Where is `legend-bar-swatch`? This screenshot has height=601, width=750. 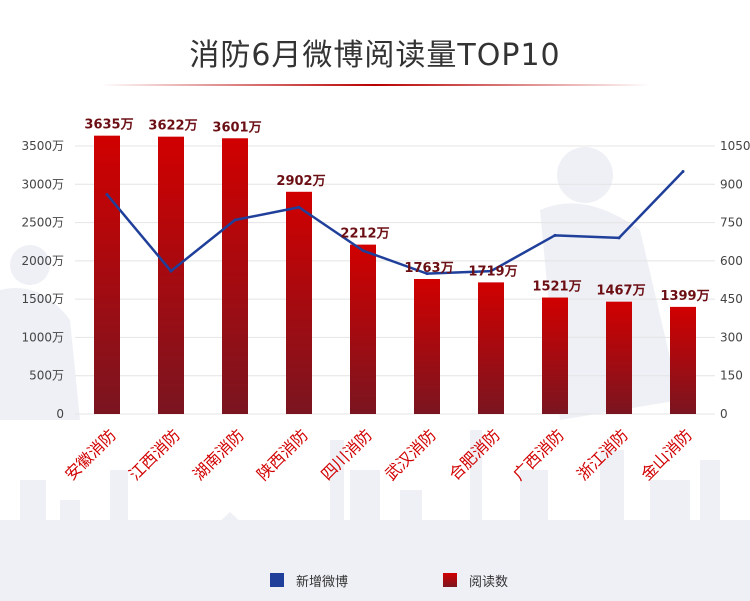 legend-bar-swatch is located at coordinates (450, 580).